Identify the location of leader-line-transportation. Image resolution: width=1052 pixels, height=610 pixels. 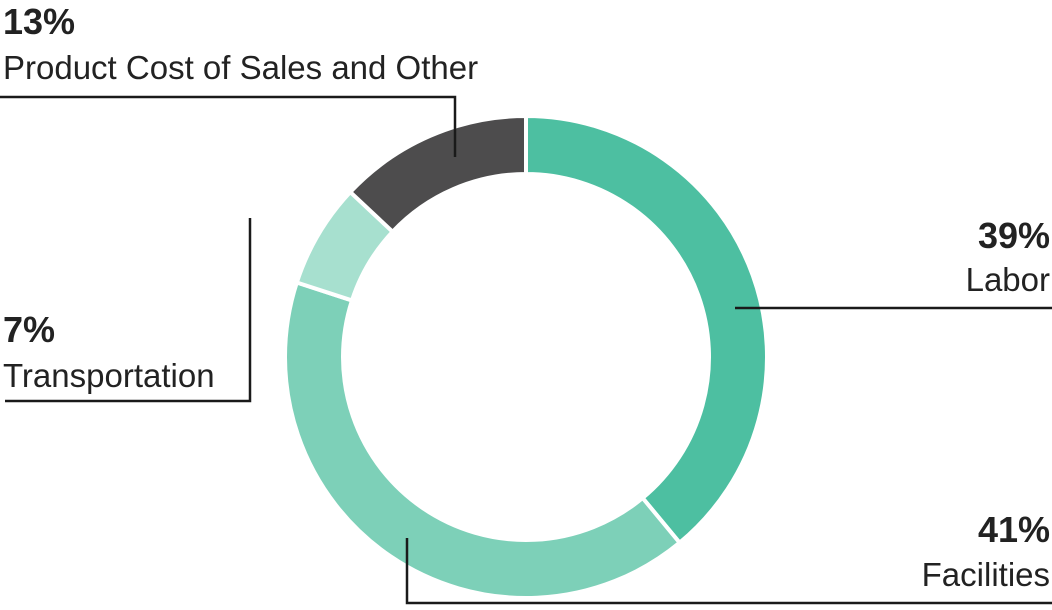
(128, 310).